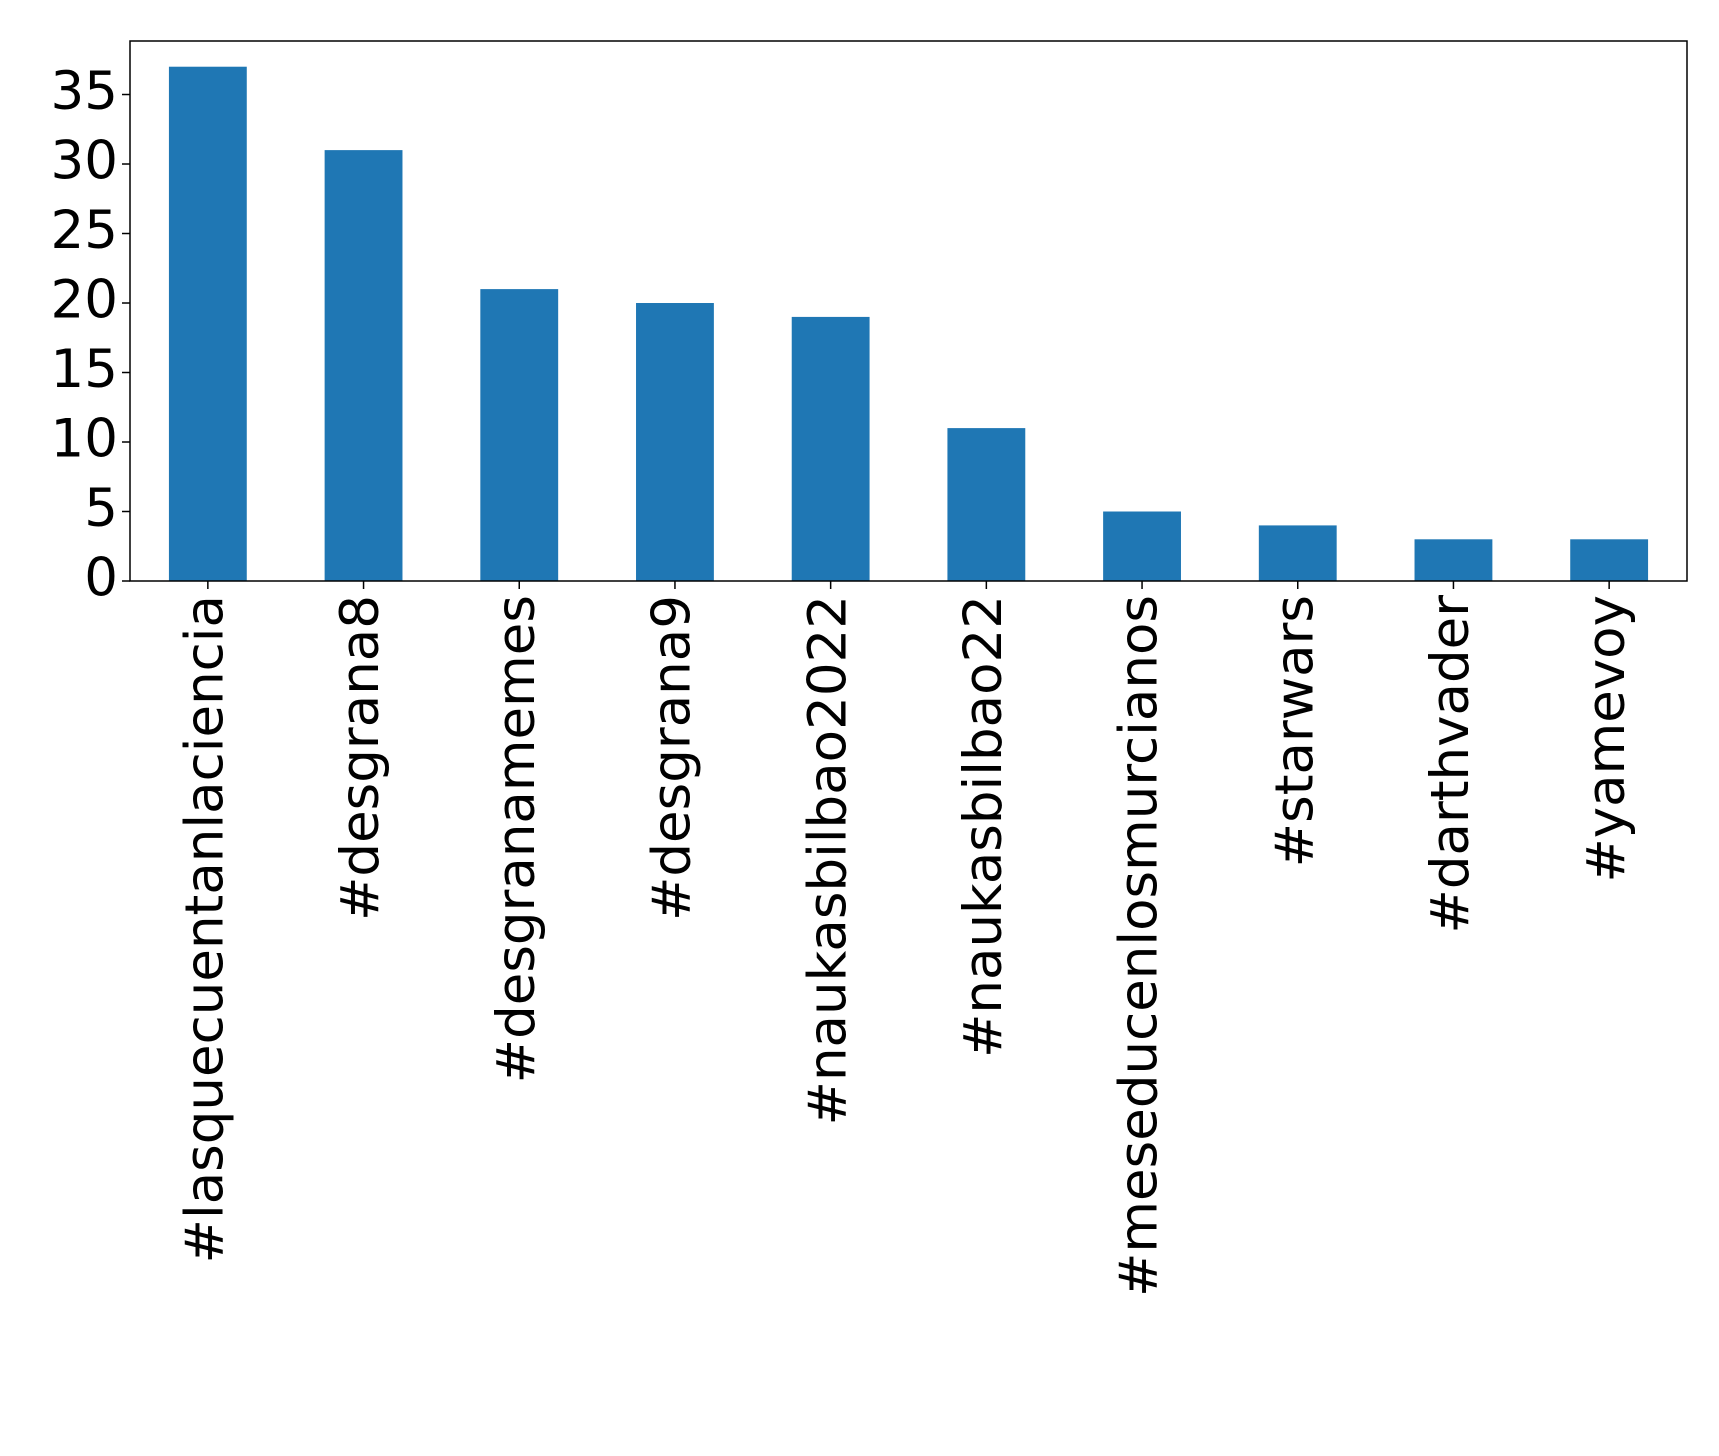  I want to click on y-tick-label: 20, so click(84, 300).